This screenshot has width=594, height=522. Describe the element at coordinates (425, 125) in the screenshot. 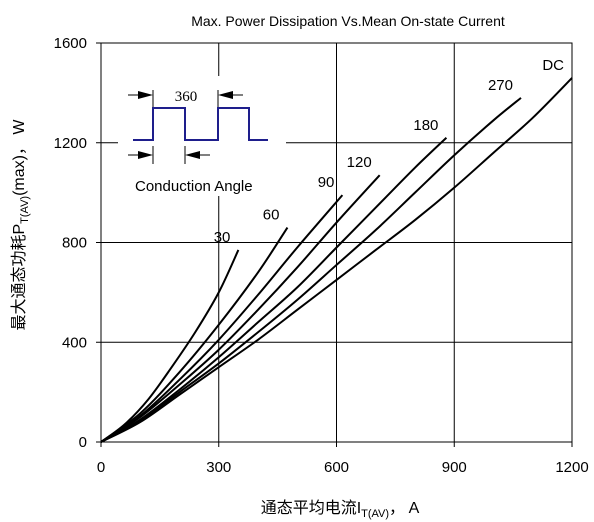

I see `series-label-180: 180` at that location.